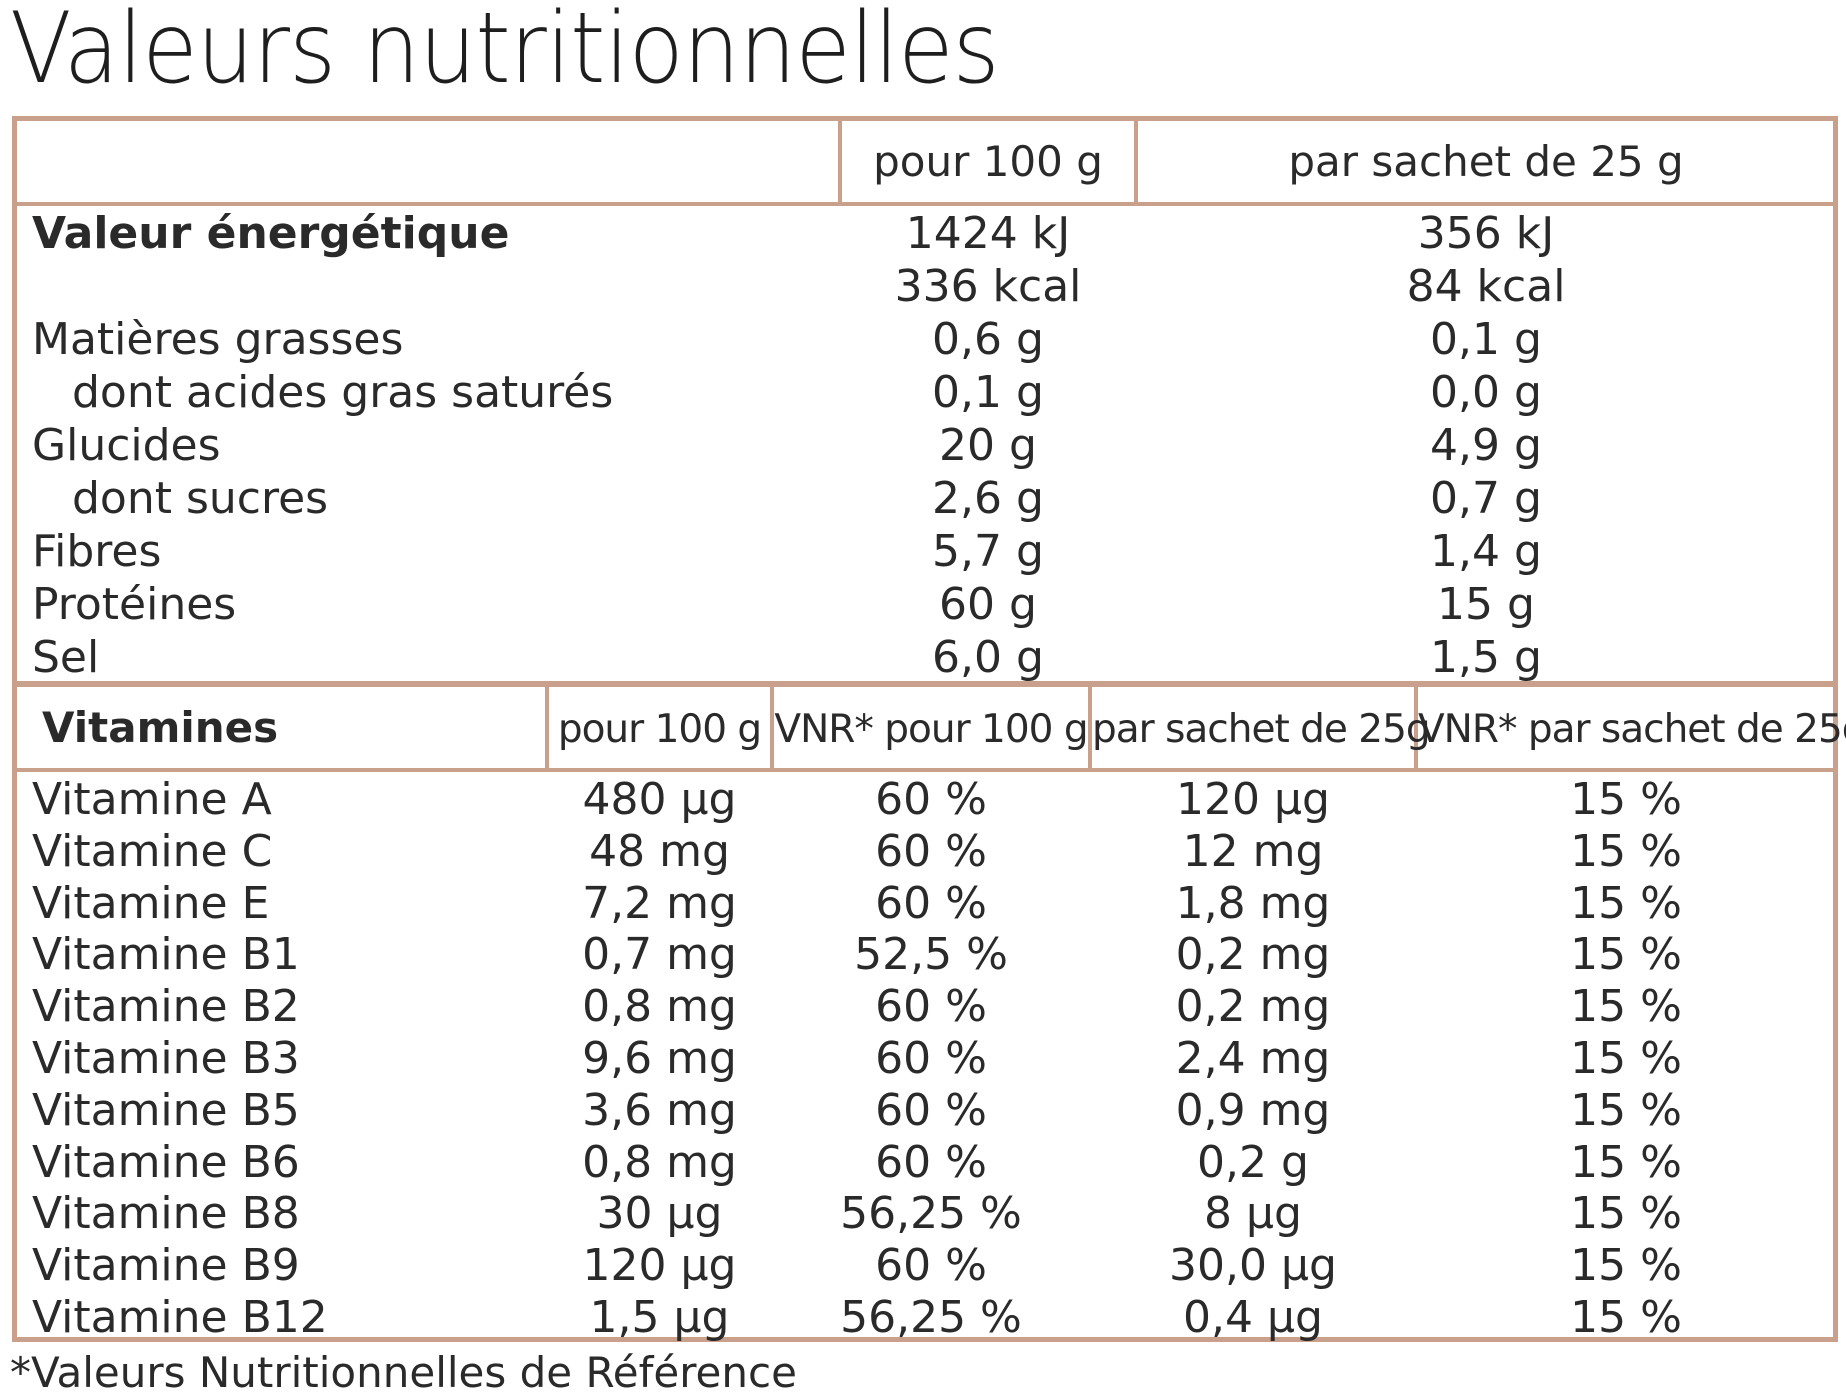 This screenshot has width=1846, height=1398. Describe the element at coordinates (925, 204) in the screenshot. I see `table1-header-divider` at that location.